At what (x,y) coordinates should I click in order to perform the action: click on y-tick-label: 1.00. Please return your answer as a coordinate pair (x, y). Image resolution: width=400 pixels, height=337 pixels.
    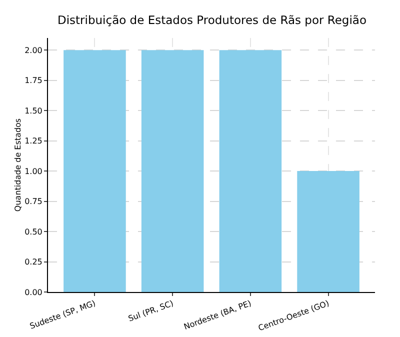
    Looking at the image, I should click on (33, 171).